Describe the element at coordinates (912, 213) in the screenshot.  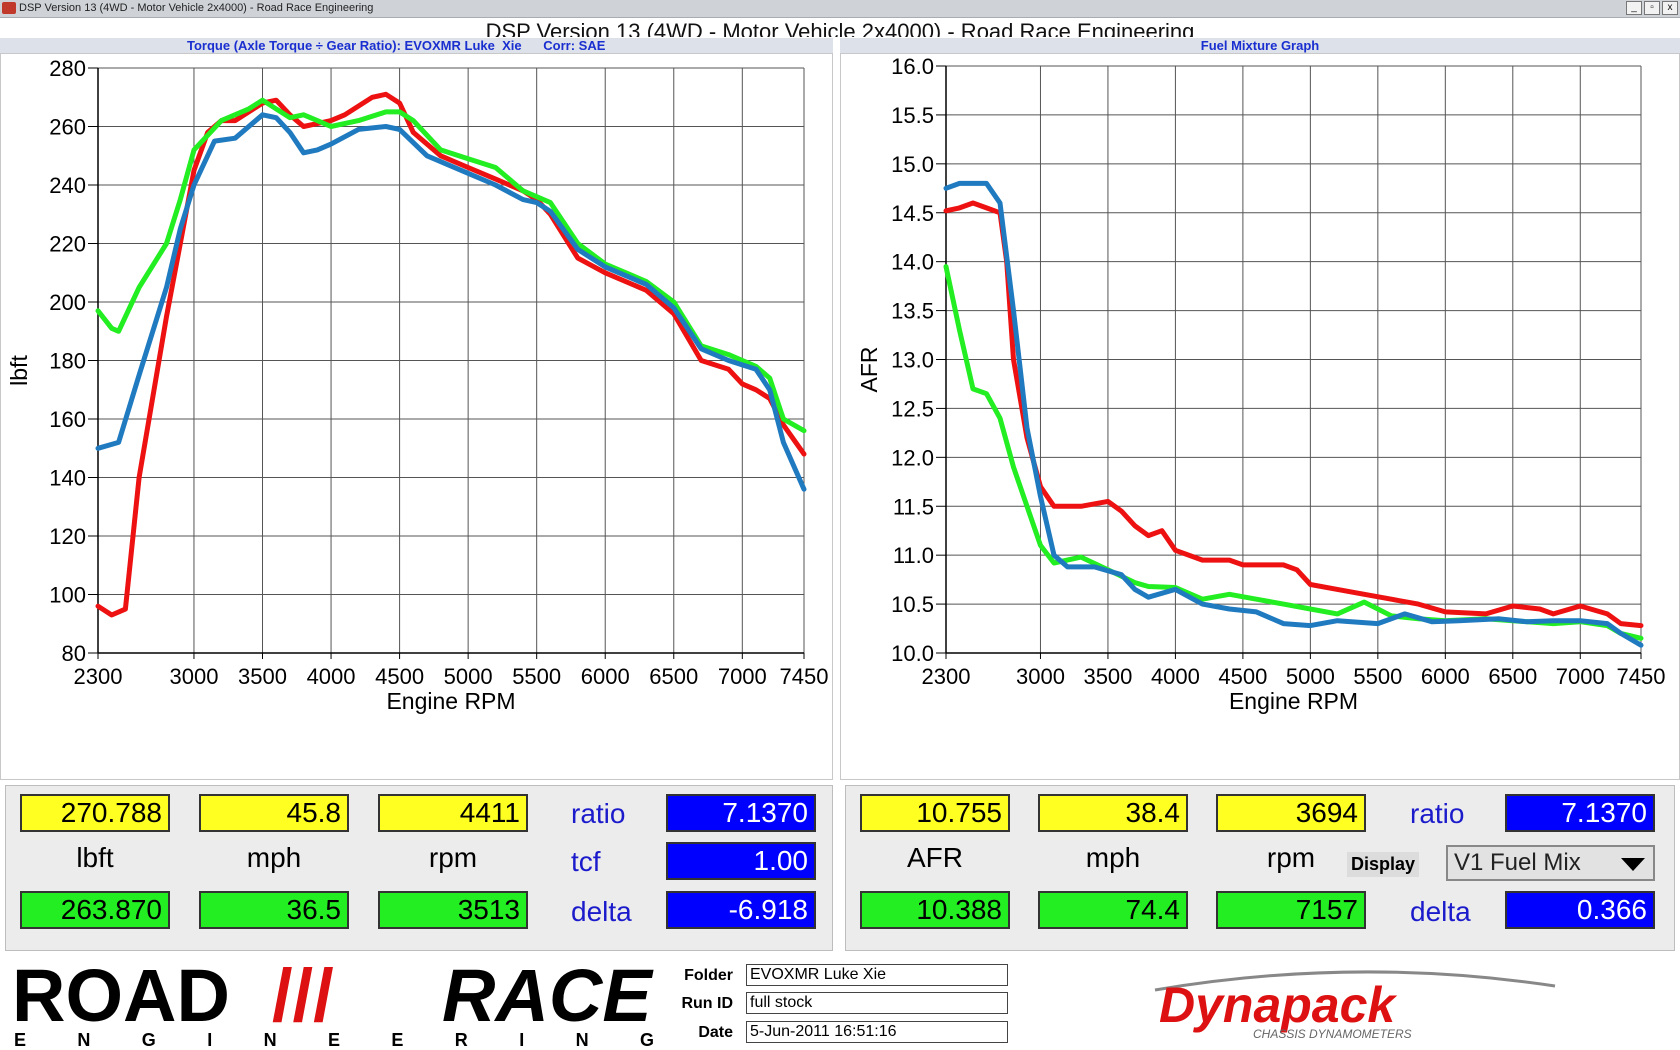
I see `y-tick-label: 14.5` at that location.